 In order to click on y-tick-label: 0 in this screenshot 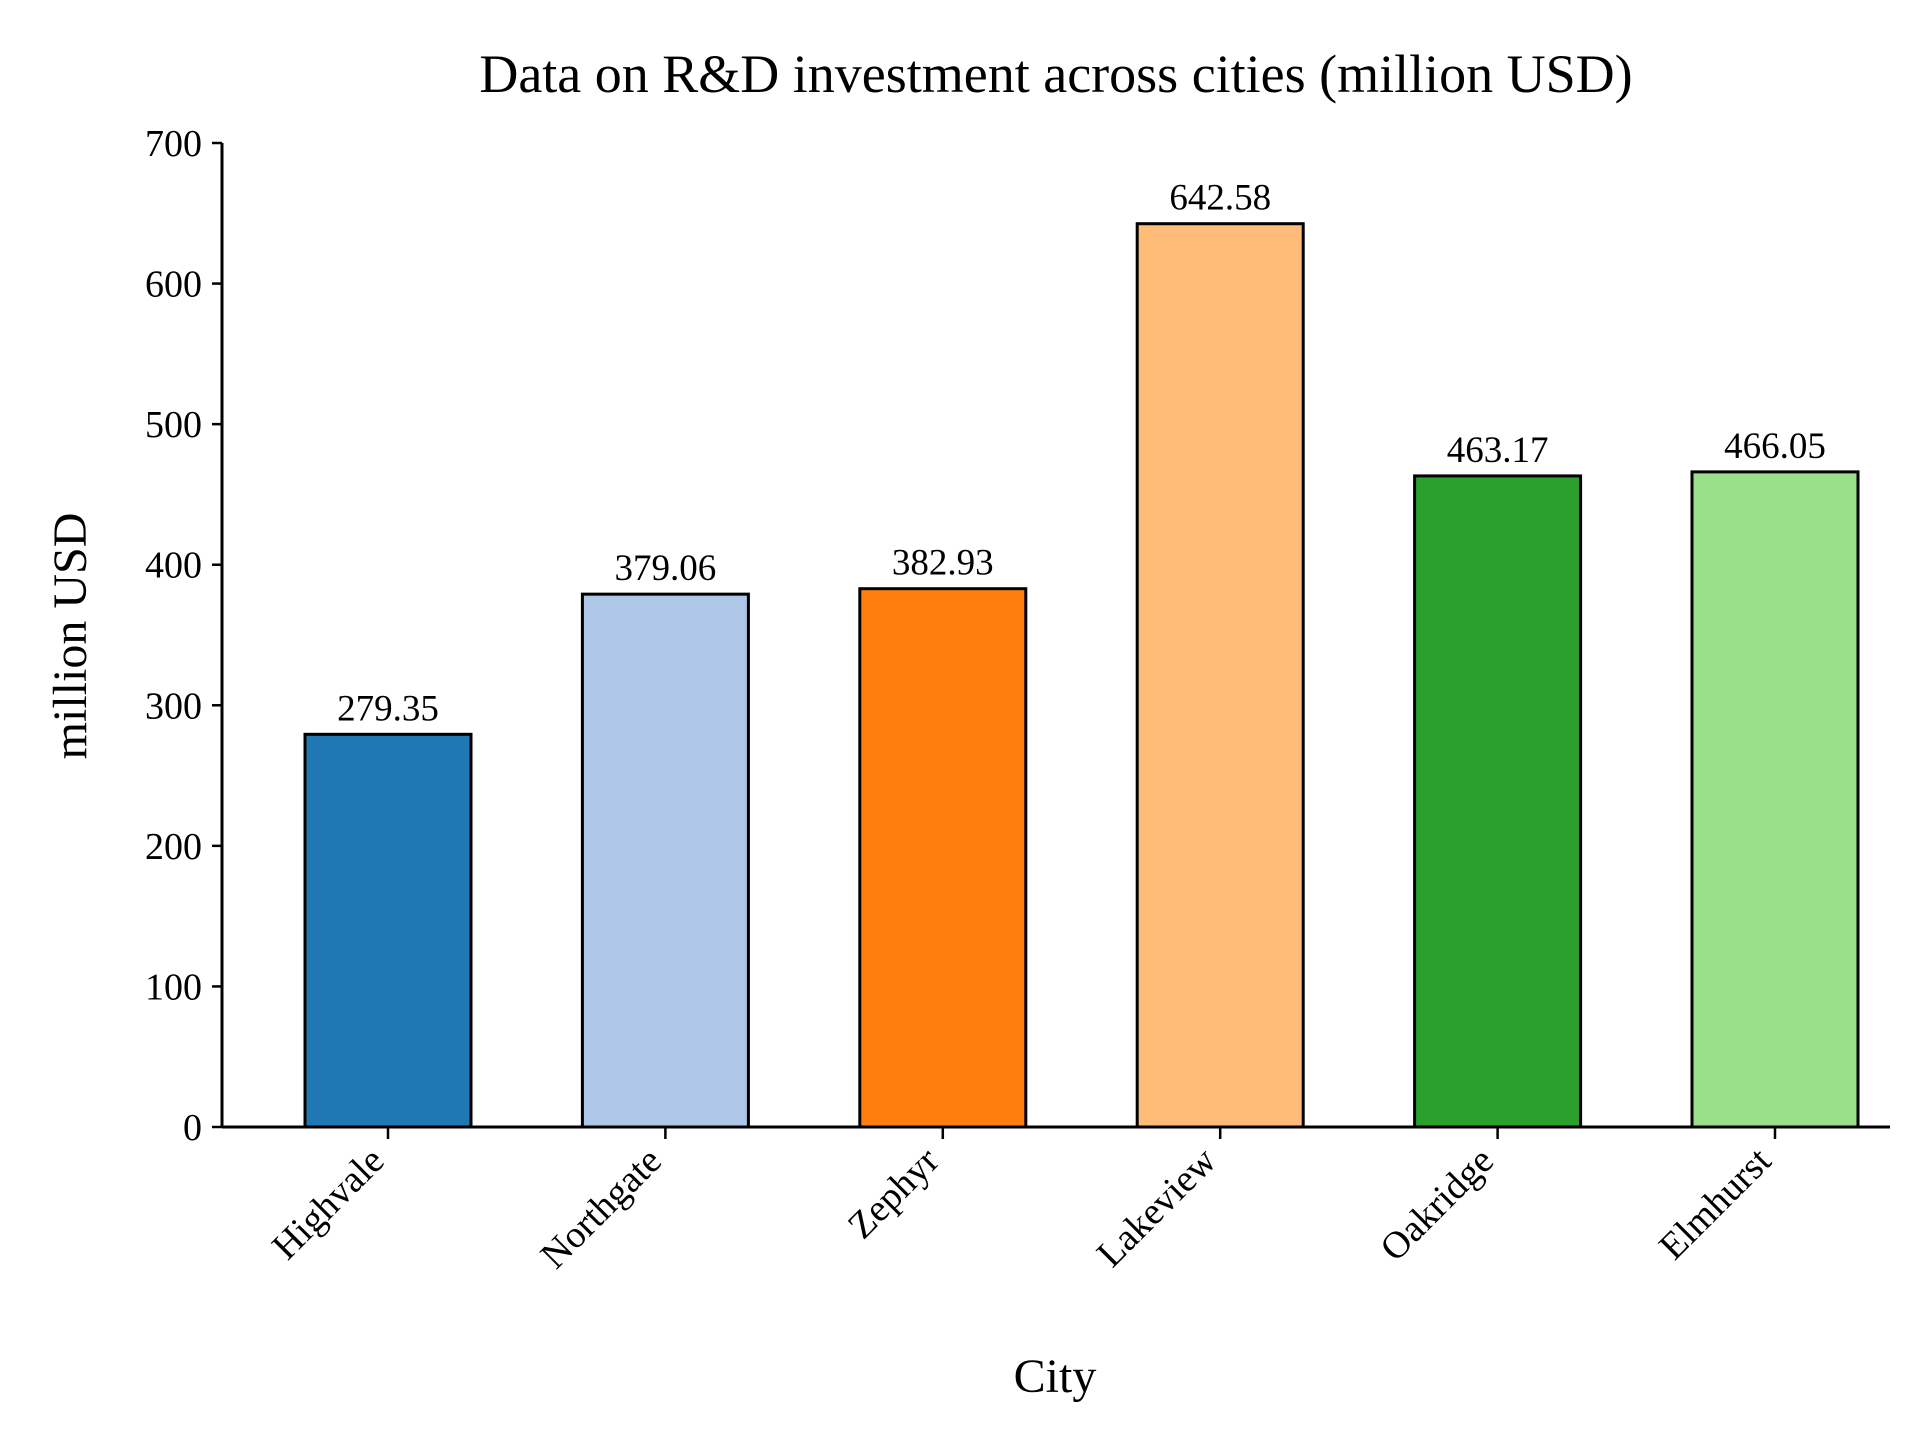, I will do `click(192, 1128)`.